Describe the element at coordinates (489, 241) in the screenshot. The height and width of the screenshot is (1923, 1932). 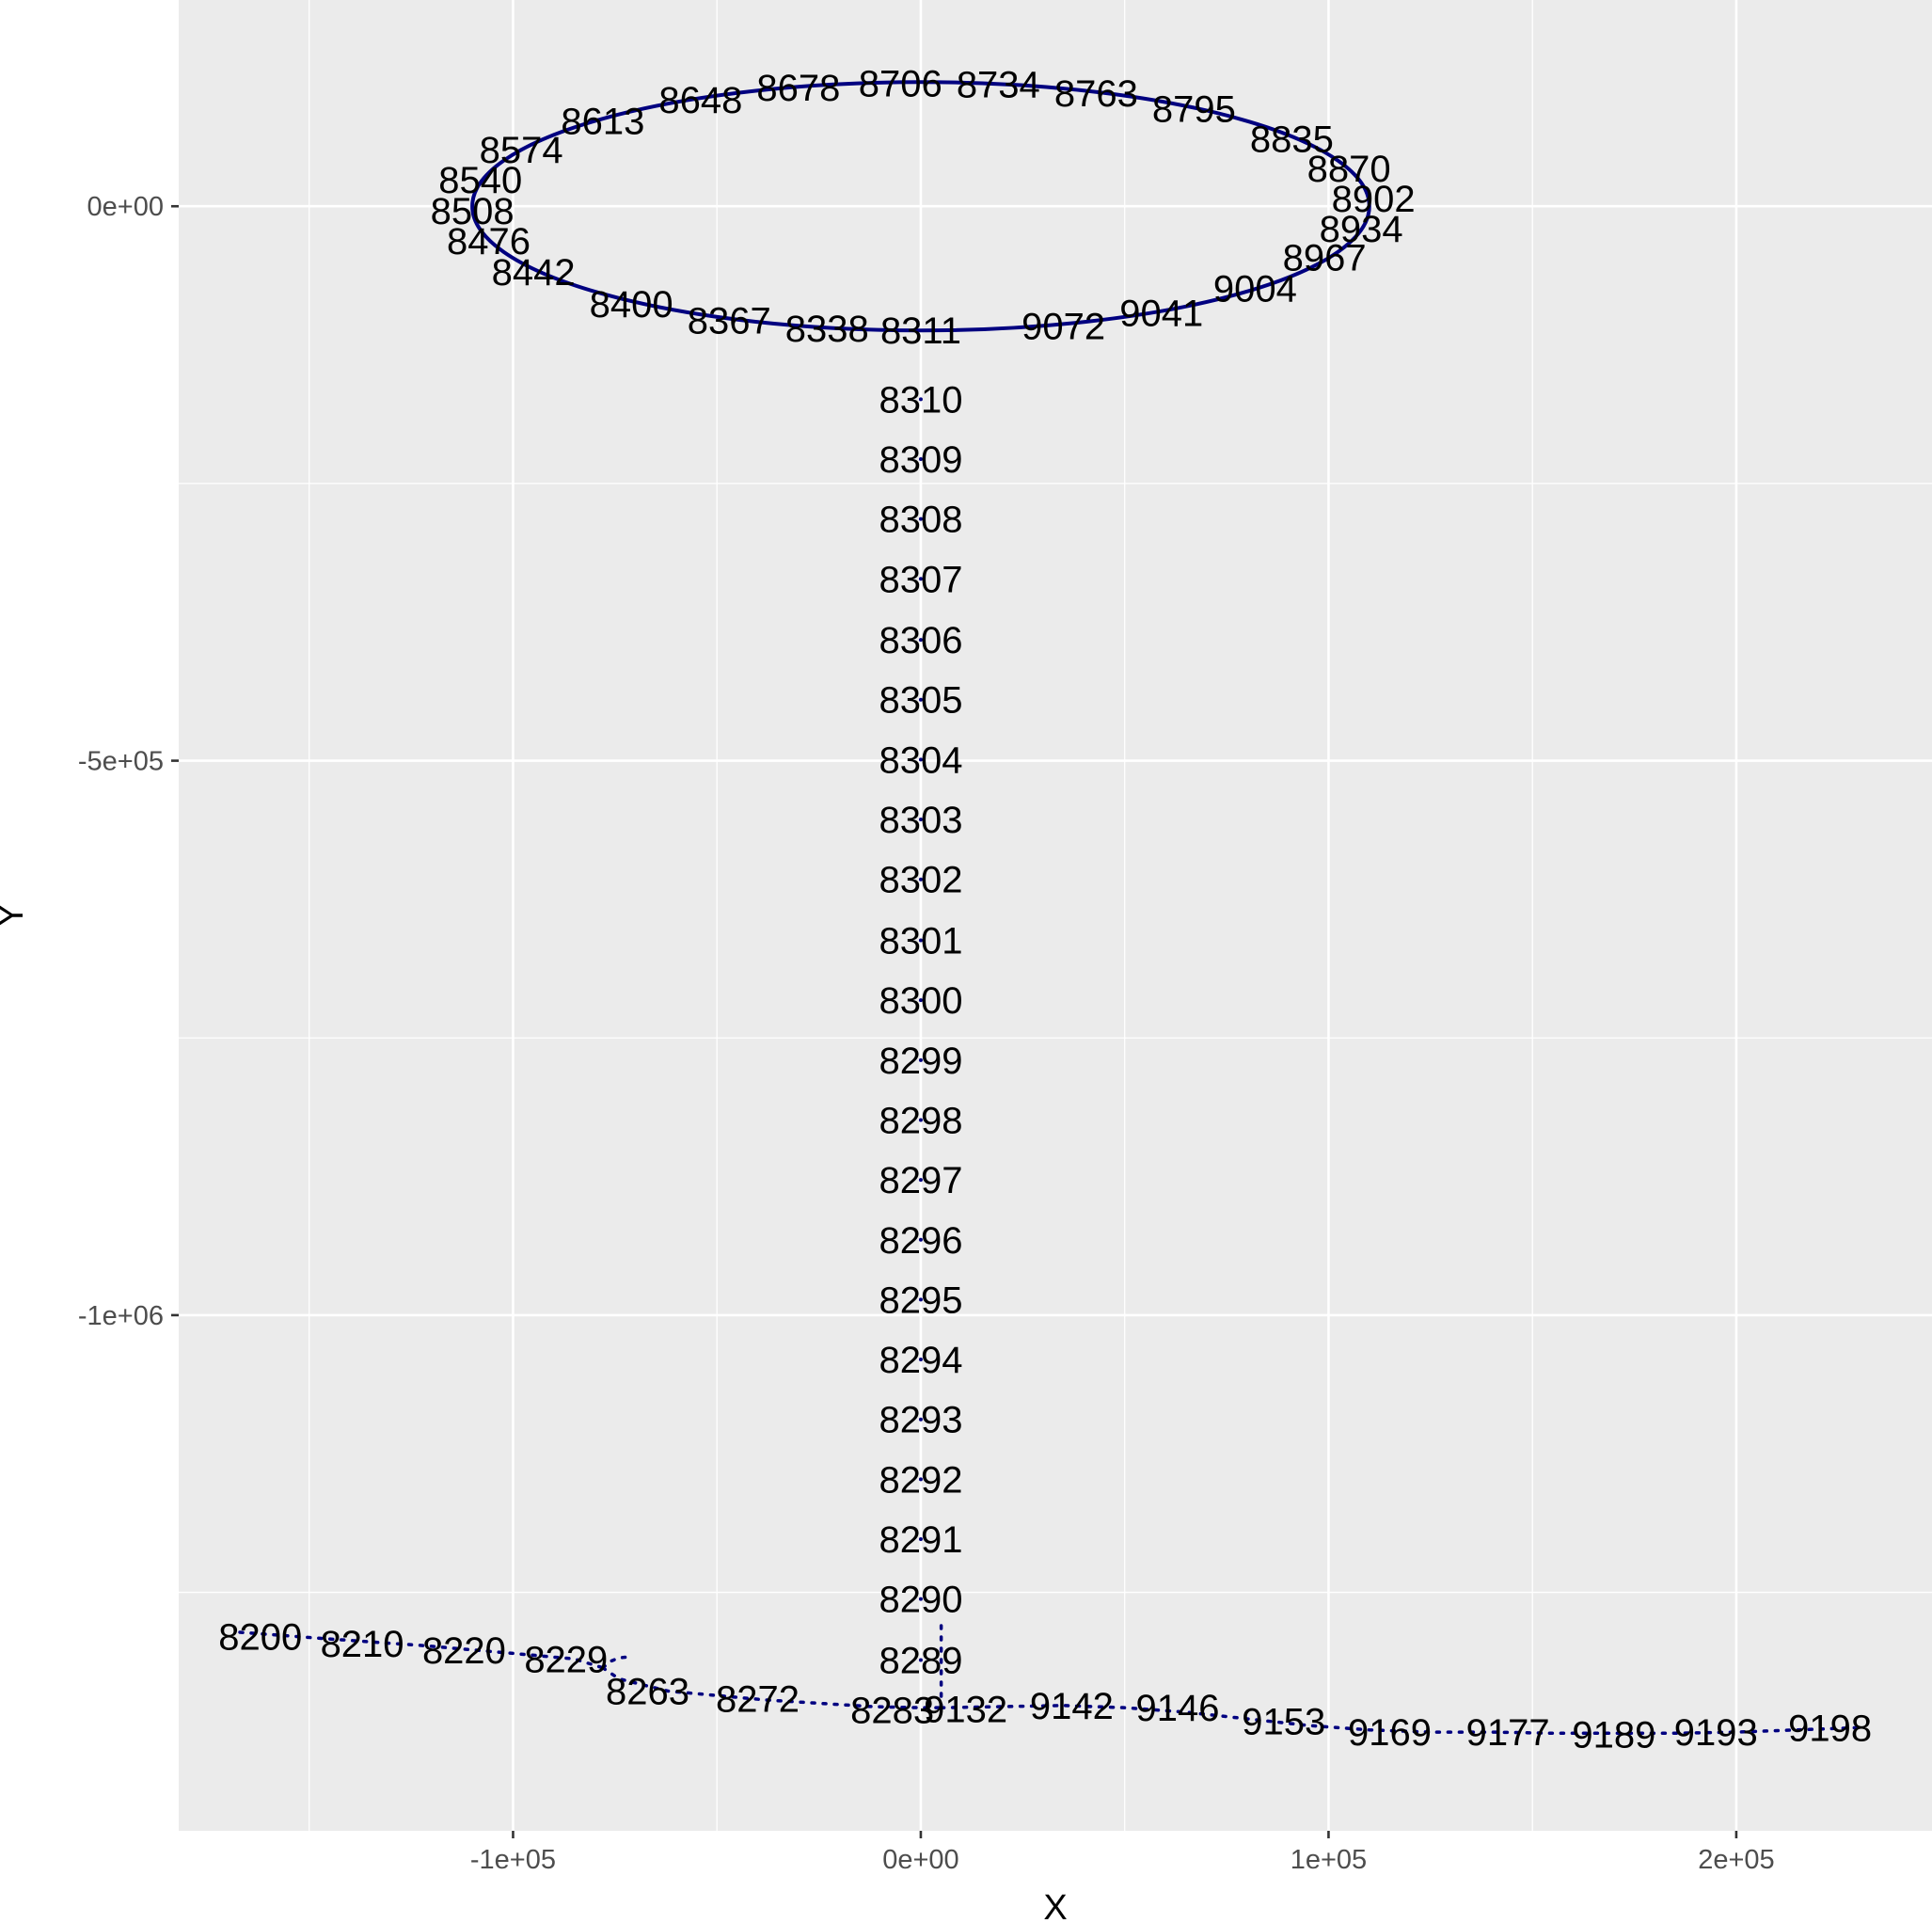
I see `point-label: 8476` at that location.